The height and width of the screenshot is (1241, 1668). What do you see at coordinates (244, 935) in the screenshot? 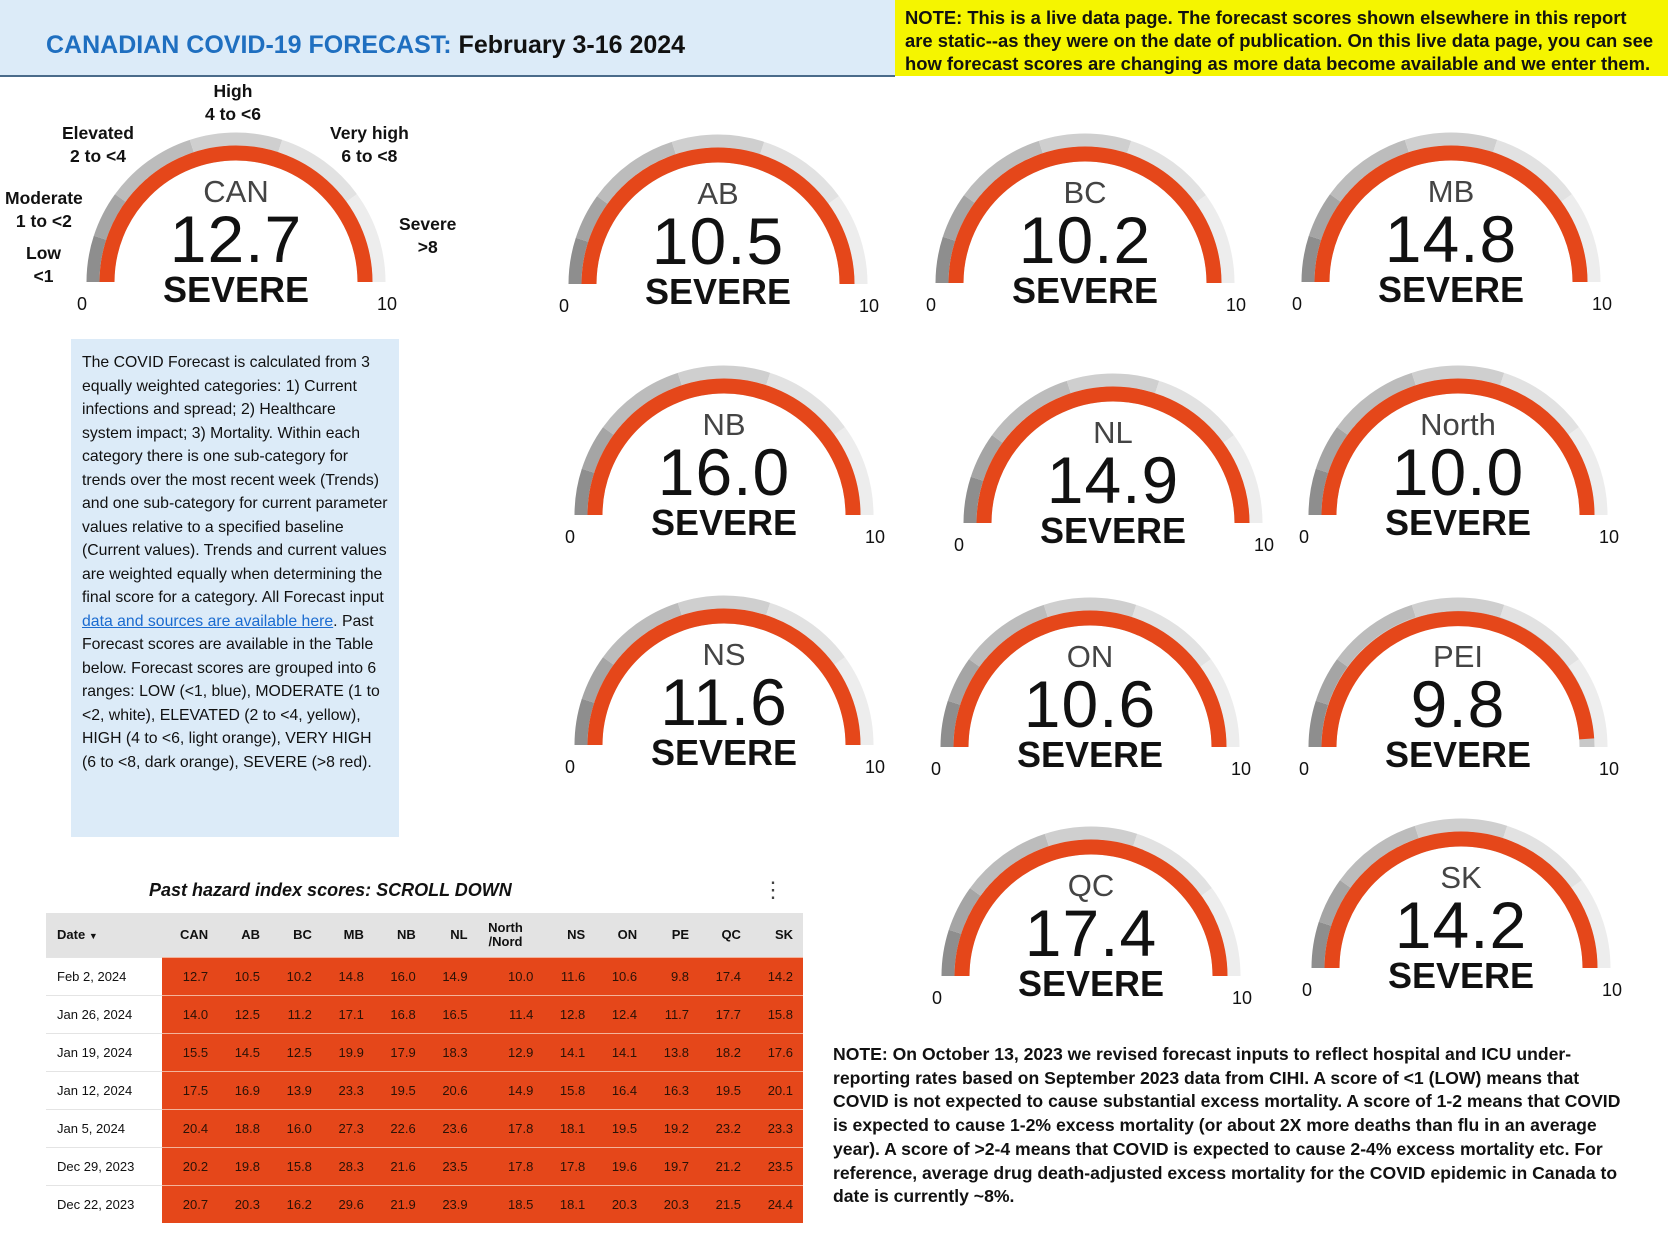
I see `column-header: AB` at bounding box center [244, 935].